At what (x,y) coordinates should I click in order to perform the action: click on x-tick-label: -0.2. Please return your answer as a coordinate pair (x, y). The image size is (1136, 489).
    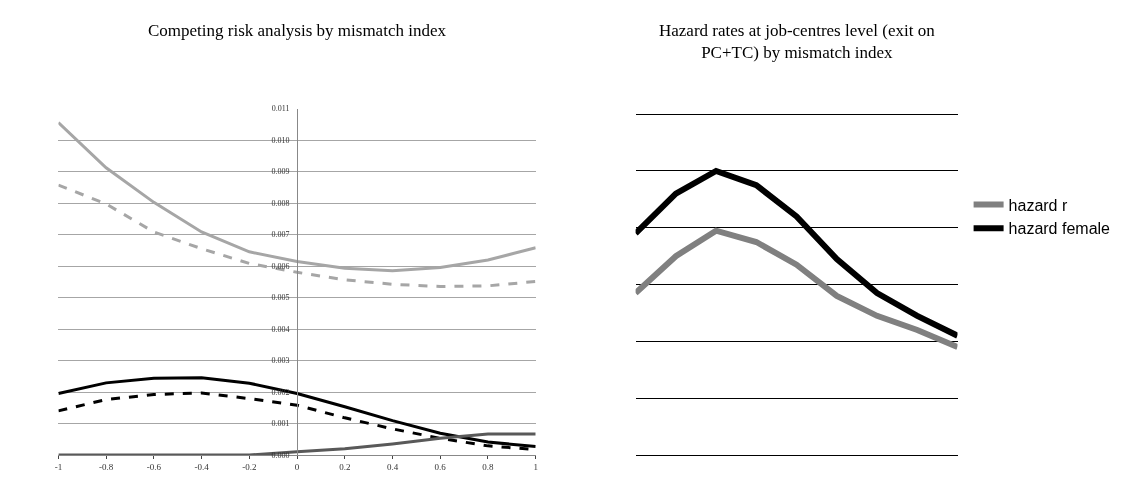
    Looking at the image, I should click on (249, 466).